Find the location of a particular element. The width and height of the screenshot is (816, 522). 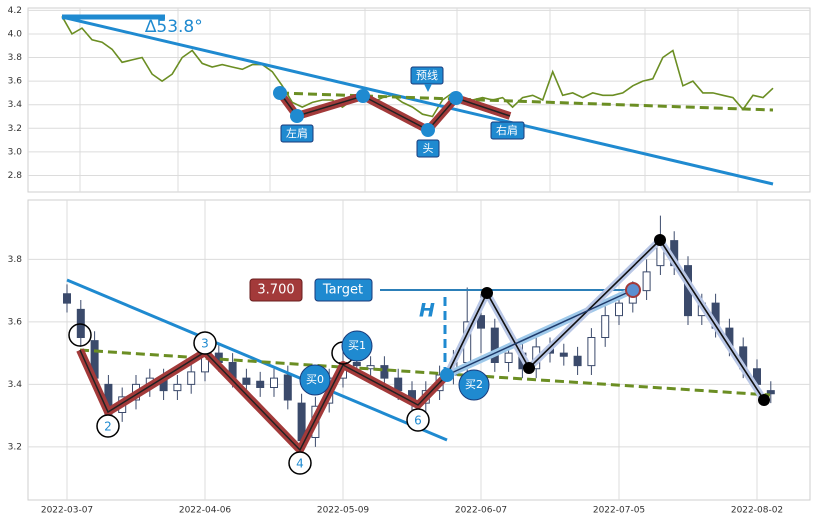

y-tick-label: 4.0 is located at coordinates (15, 34).